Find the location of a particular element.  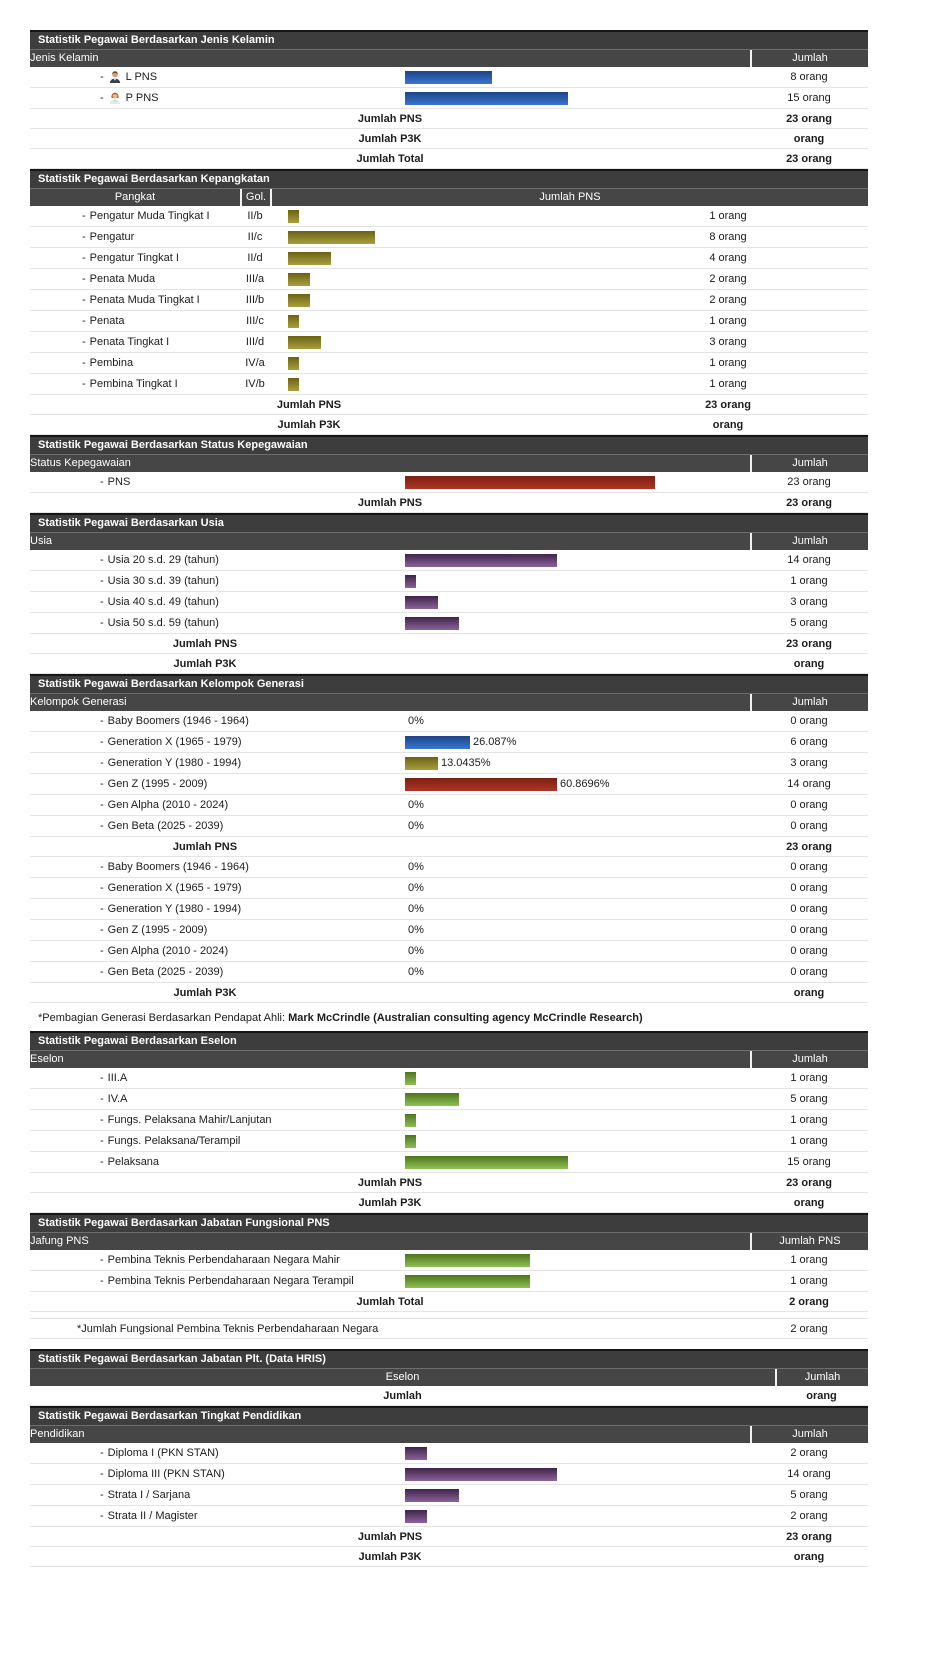

row-main-cell: - Fungs. Pelaksana Mahir/Lanjutan is located at coordinates (390, 1120).